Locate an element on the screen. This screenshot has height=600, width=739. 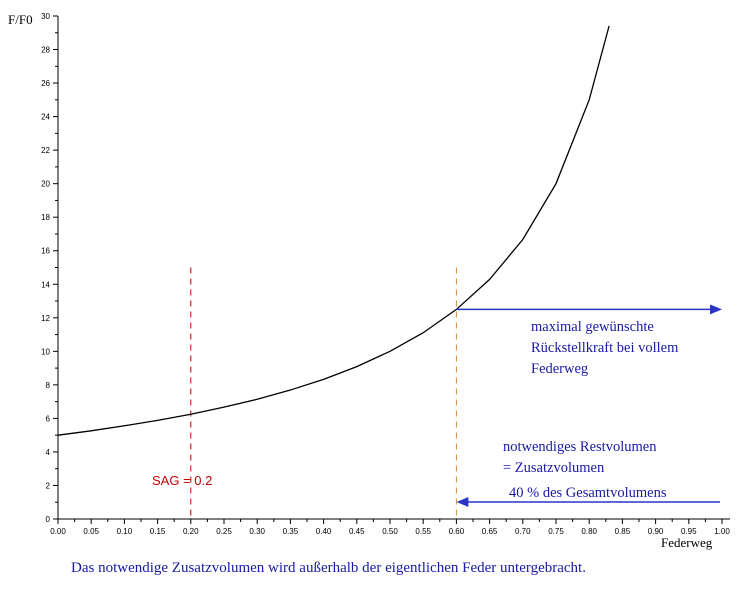
x-tick-label: 0.55 is located at coordinates (423, 531).